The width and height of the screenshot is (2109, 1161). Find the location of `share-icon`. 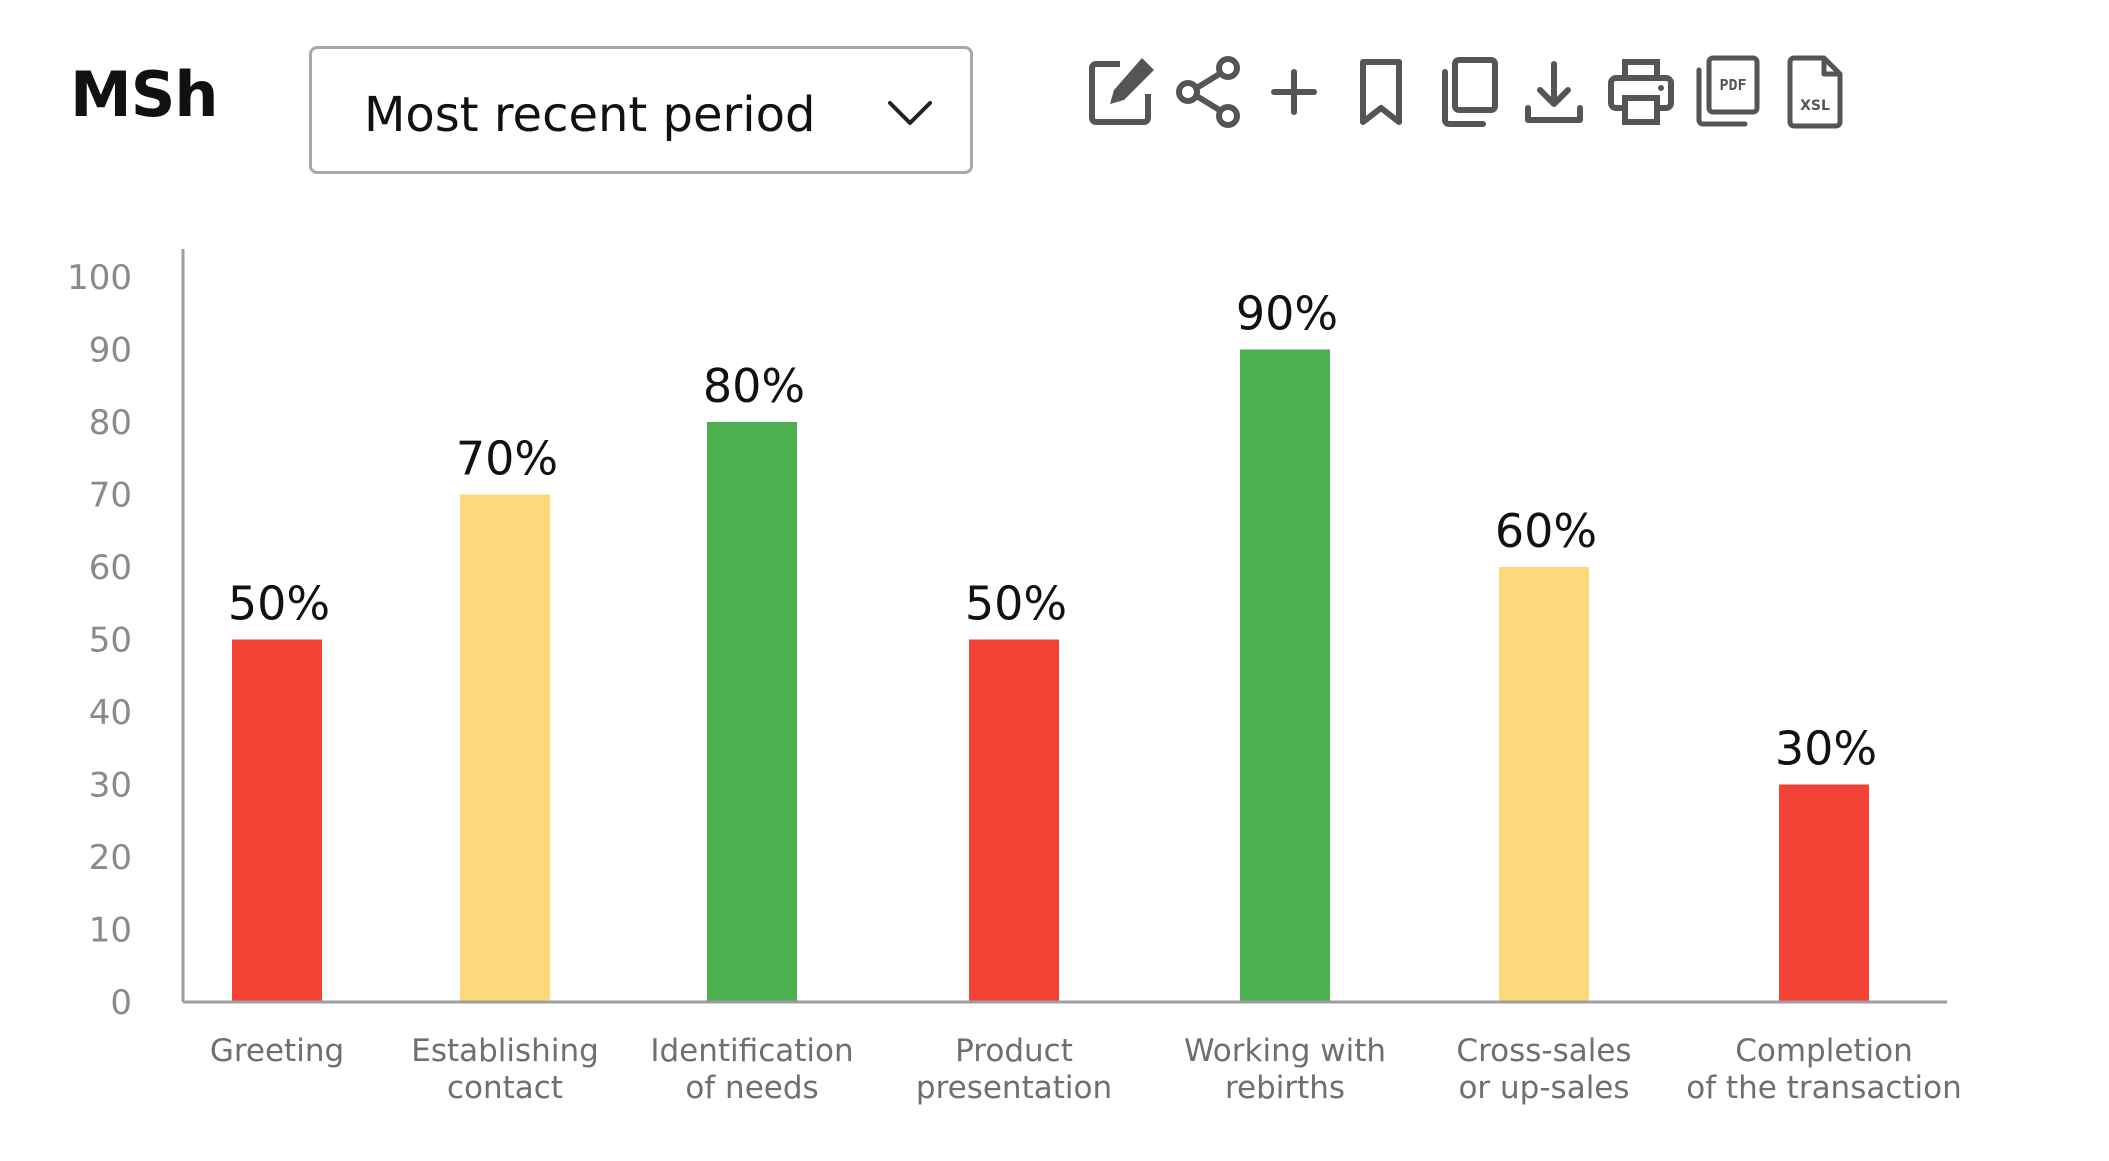

share-icon is located at coordinates (1208, 92).